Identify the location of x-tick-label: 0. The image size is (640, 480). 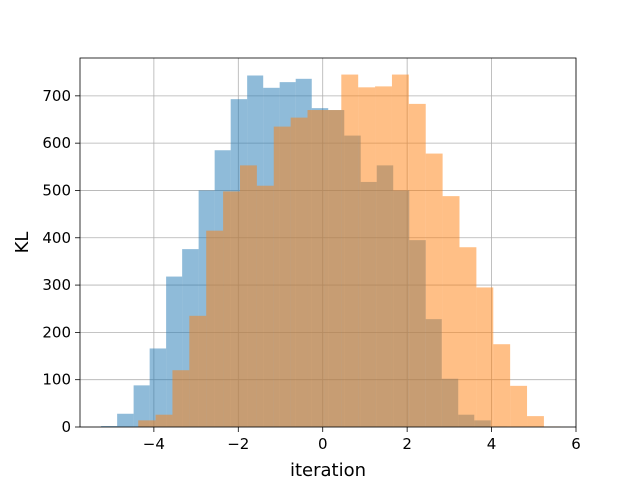
(323, 444).